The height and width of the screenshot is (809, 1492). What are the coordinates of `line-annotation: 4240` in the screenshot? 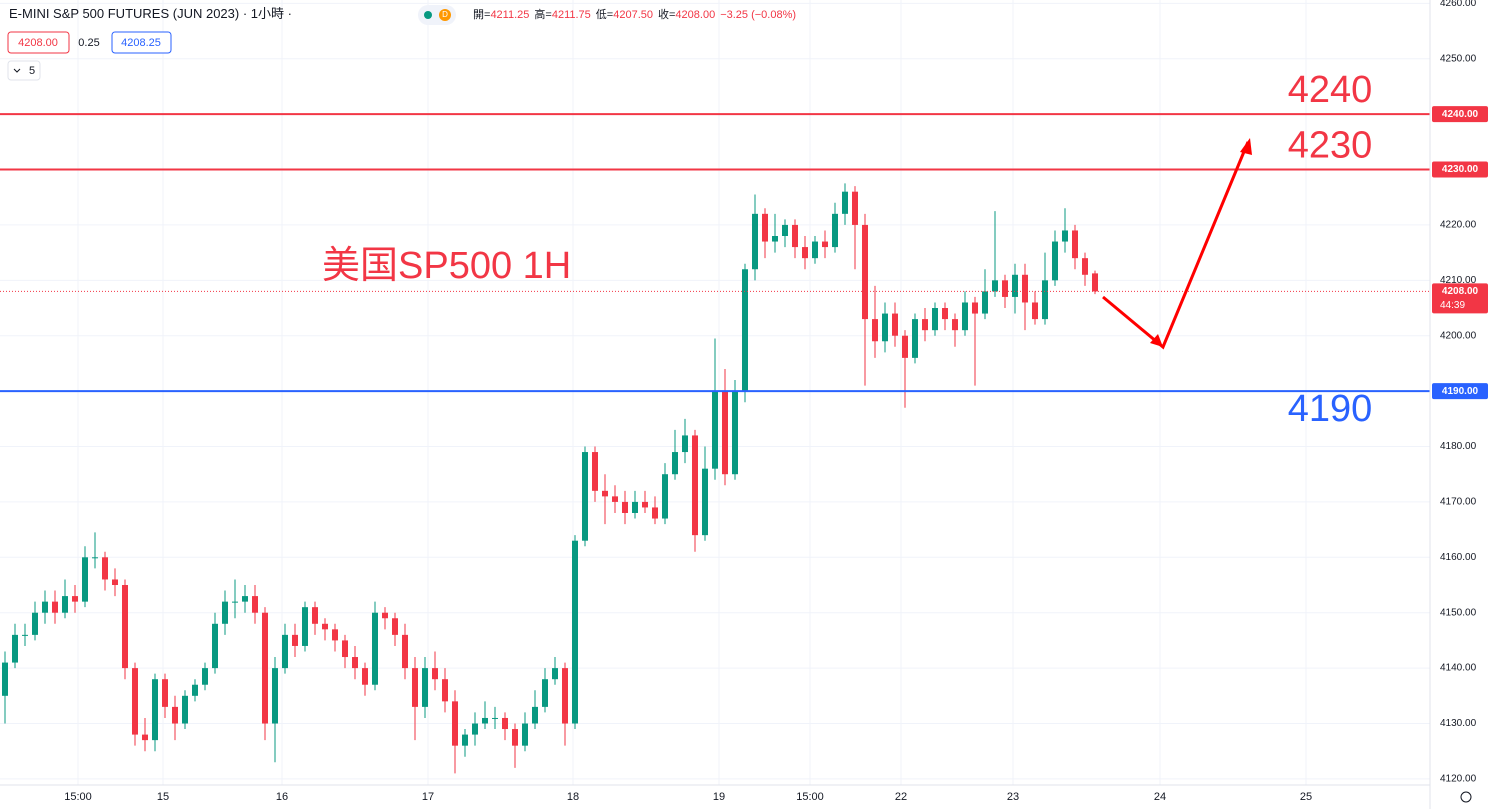 It's located at (1330, 90).